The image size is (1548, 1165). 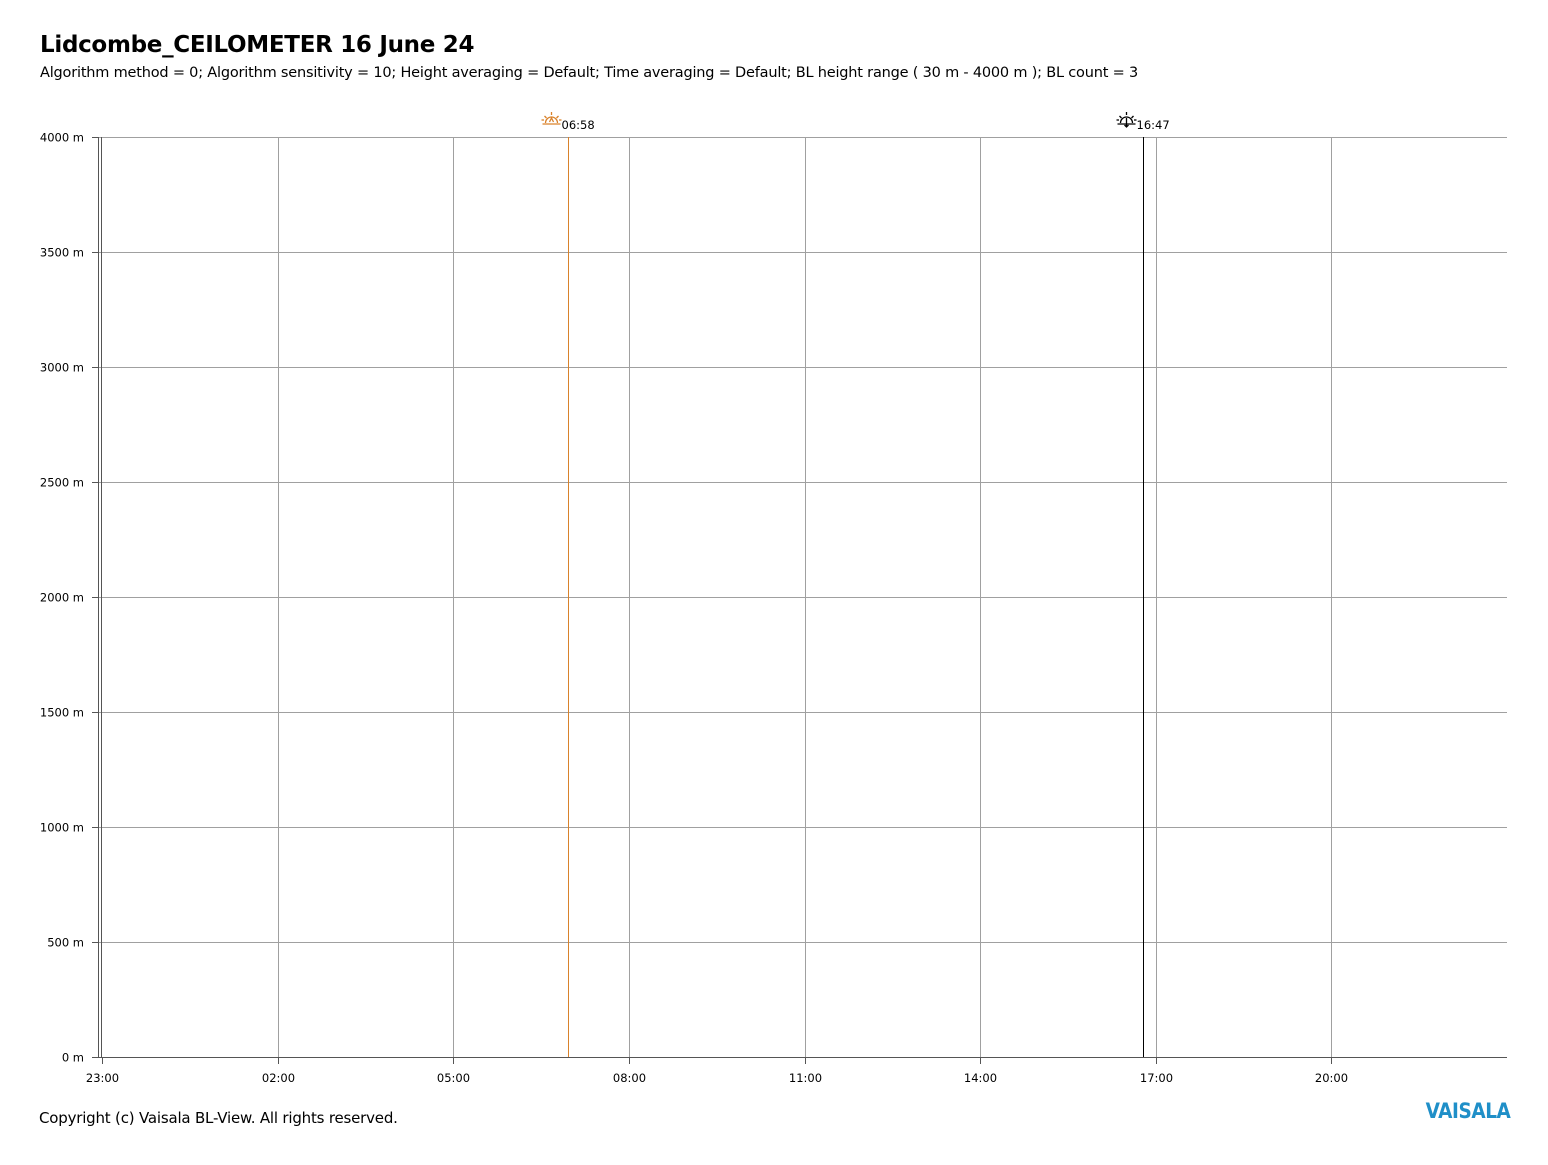 What do you see at coordinates (73, 1058) in the screenshot?
I see `y-tick-label: 0 m` at bounding box center [73, 1058].